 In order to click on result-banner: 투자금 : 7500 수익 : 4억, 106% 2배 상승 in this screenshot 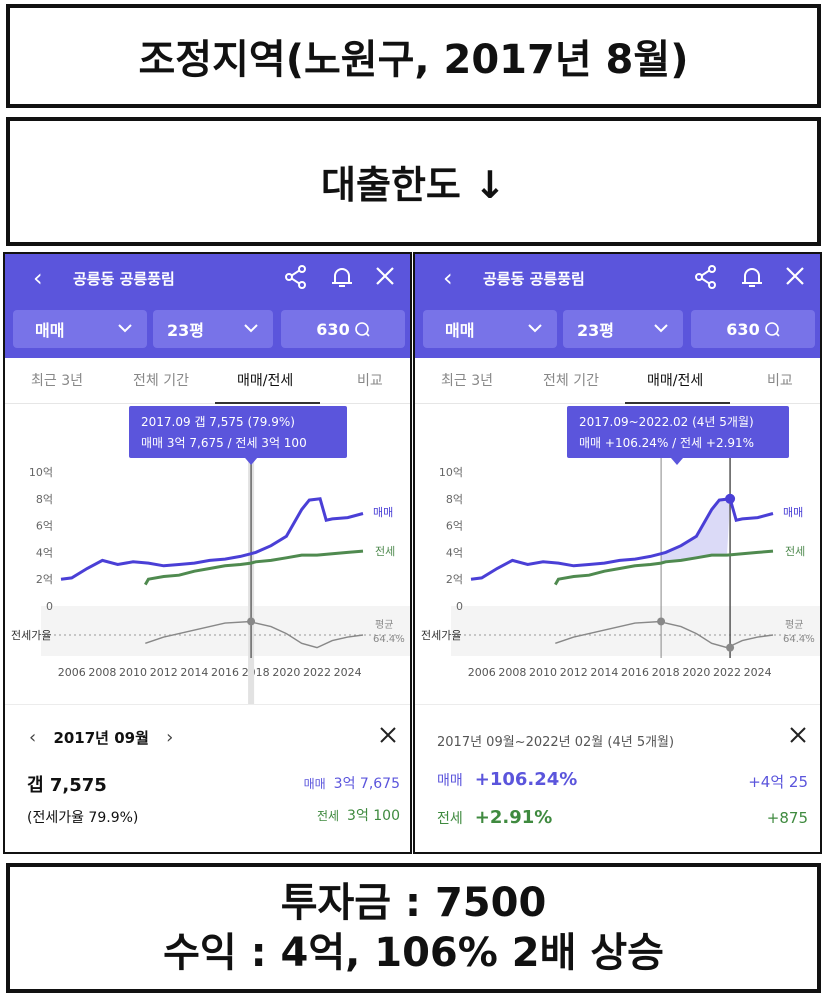, I will do `click(413, 928)`.